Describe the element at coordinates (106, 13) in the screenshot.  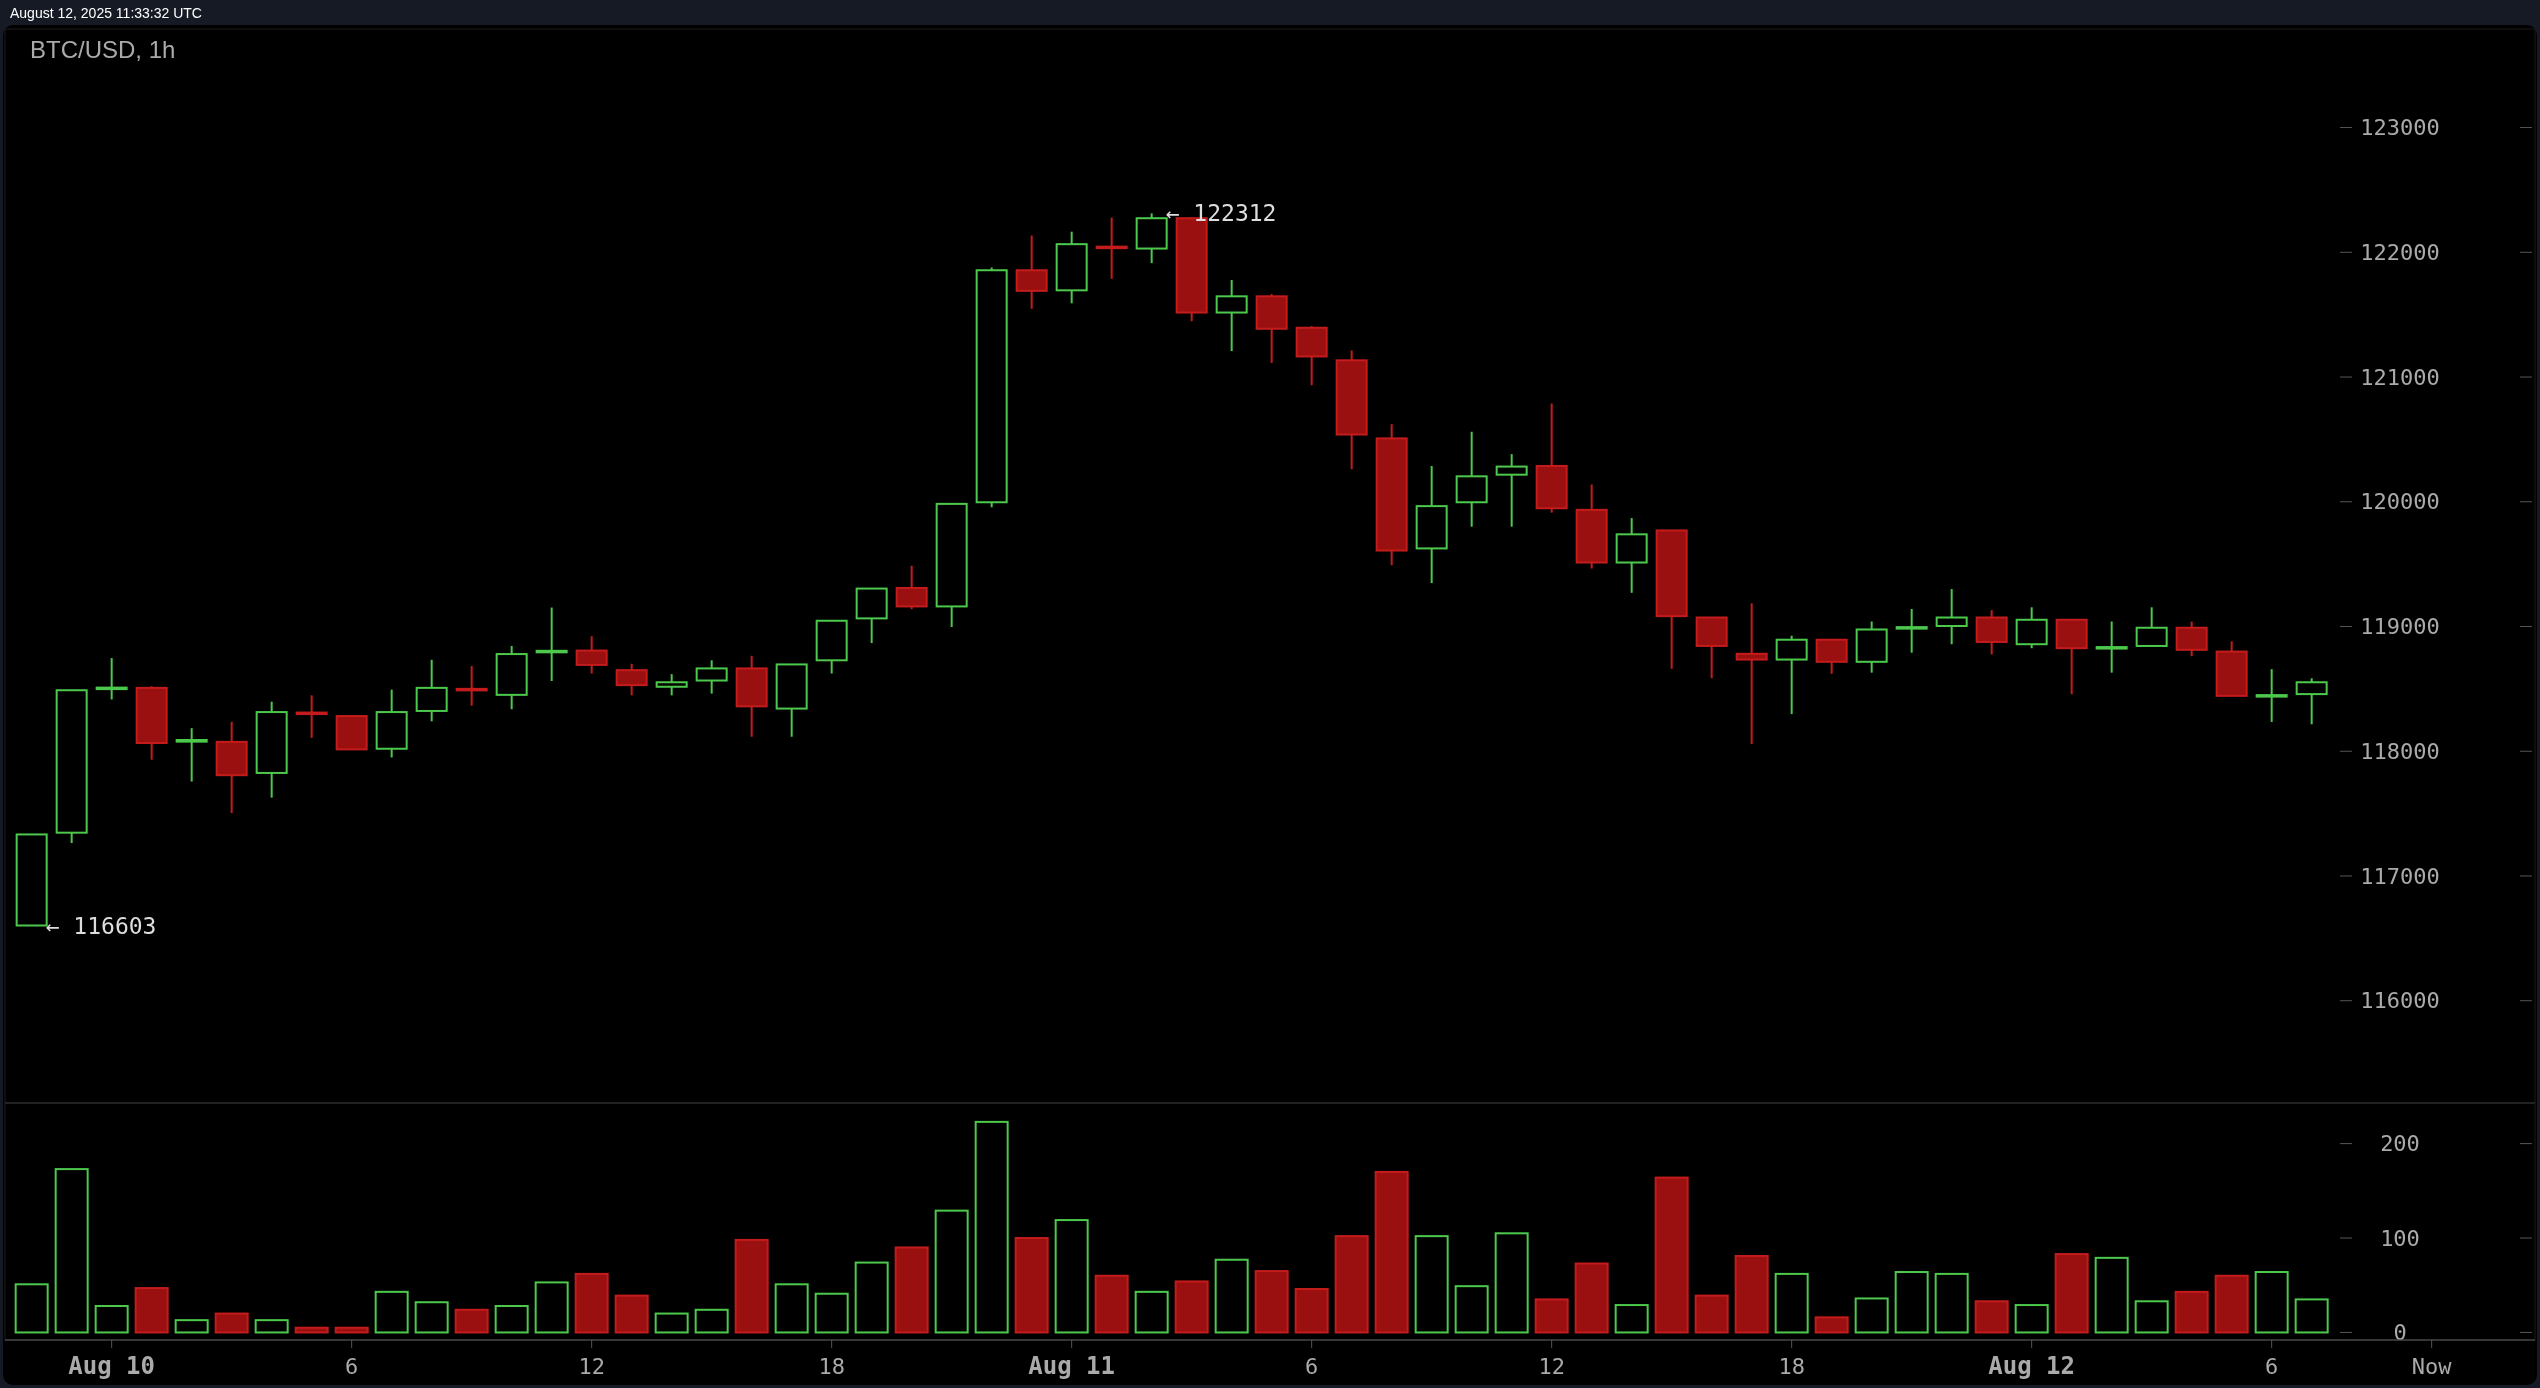
I see `chart-subtitle: August 12, 2025 11:33:32 UTC` at that location.